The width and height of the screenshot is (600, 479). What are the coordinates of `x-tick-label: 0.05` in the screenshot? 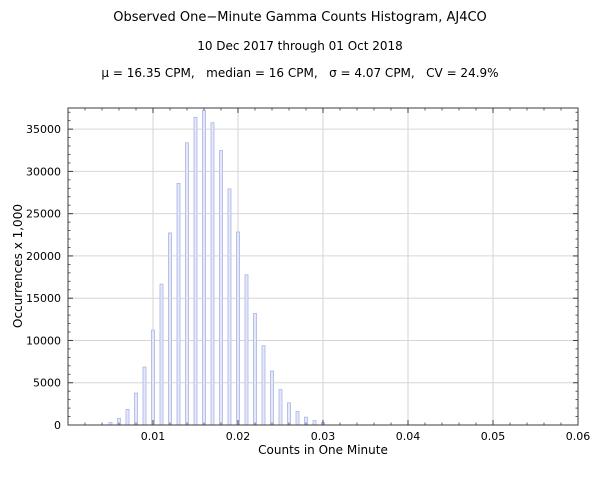 It's located at (493, 436).